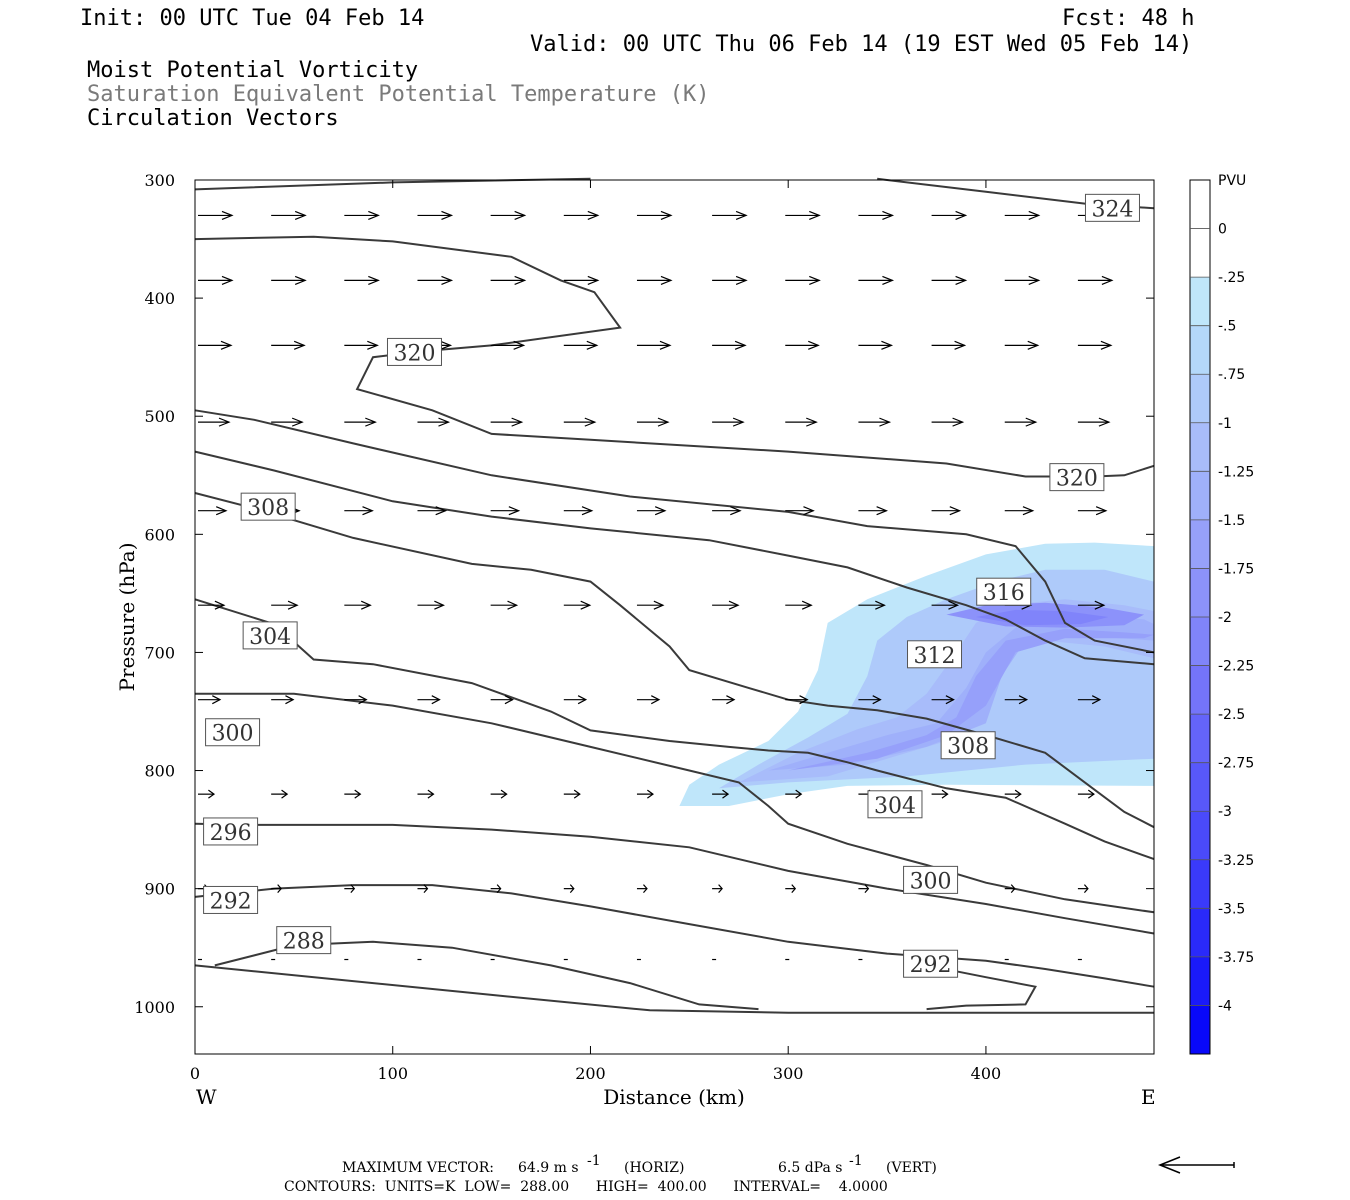 This screenshot has height=1200, width=1350. I want to click on colorbar-label: -1.75, so click(1236, 569).